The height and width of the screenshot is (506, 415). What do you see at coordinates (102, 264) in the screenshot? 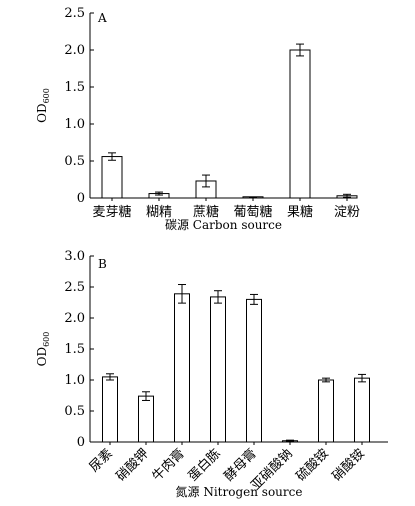
I see `panel-label: B` at bounding box center [102, 264].